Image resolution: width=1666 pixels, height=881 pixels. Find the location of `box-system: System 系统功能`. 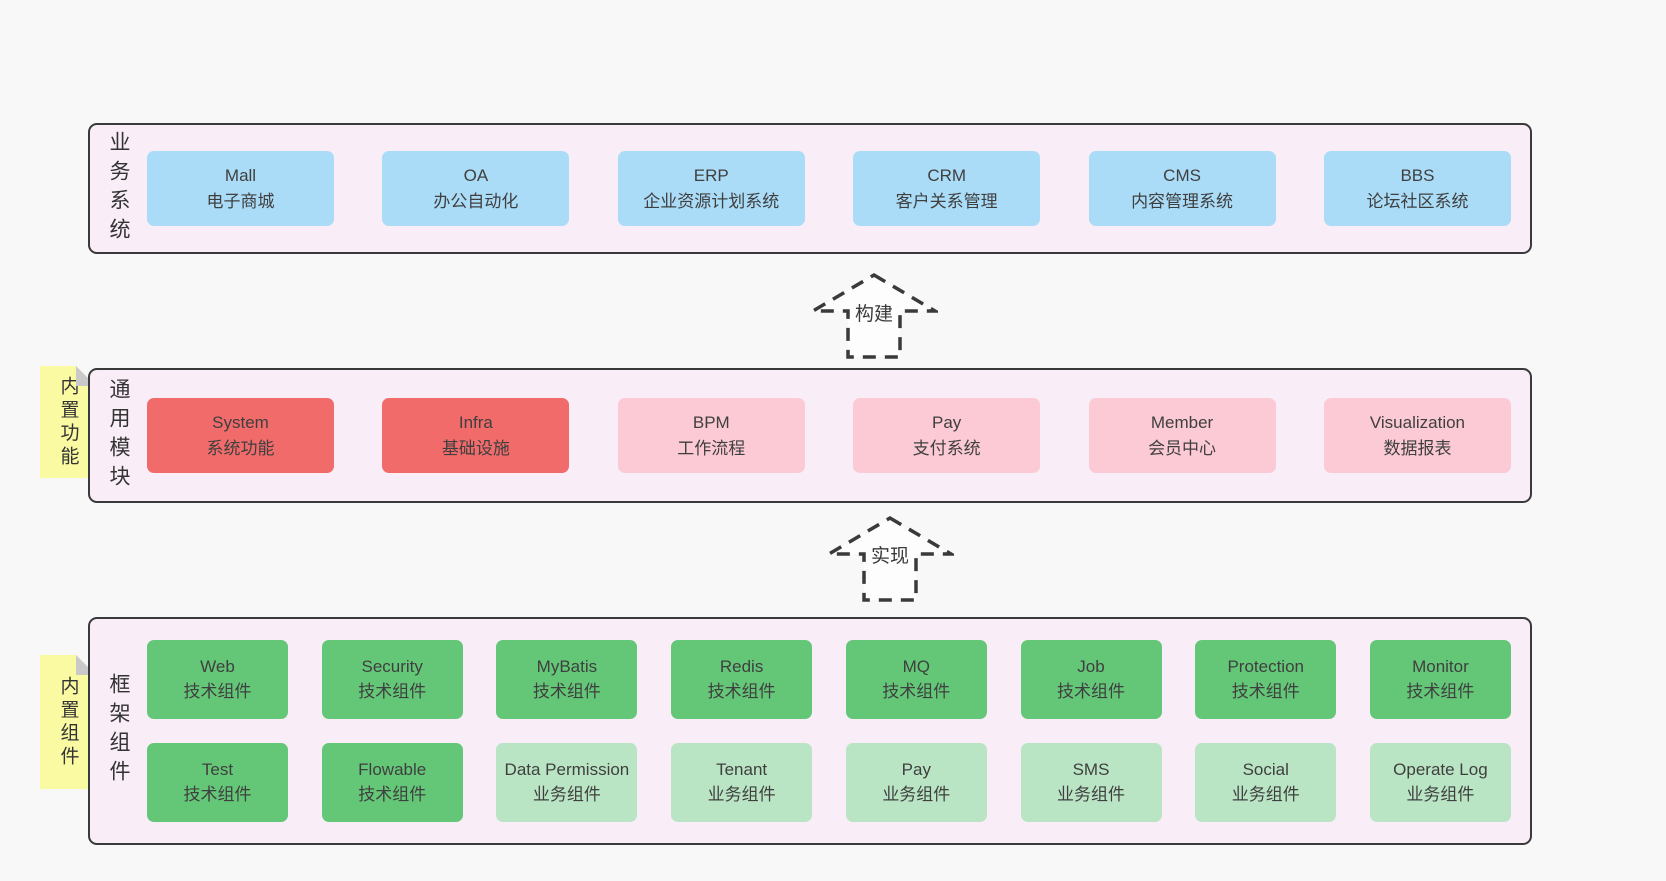

box-system: System 系统功能 is located at coordinates (240, 435).